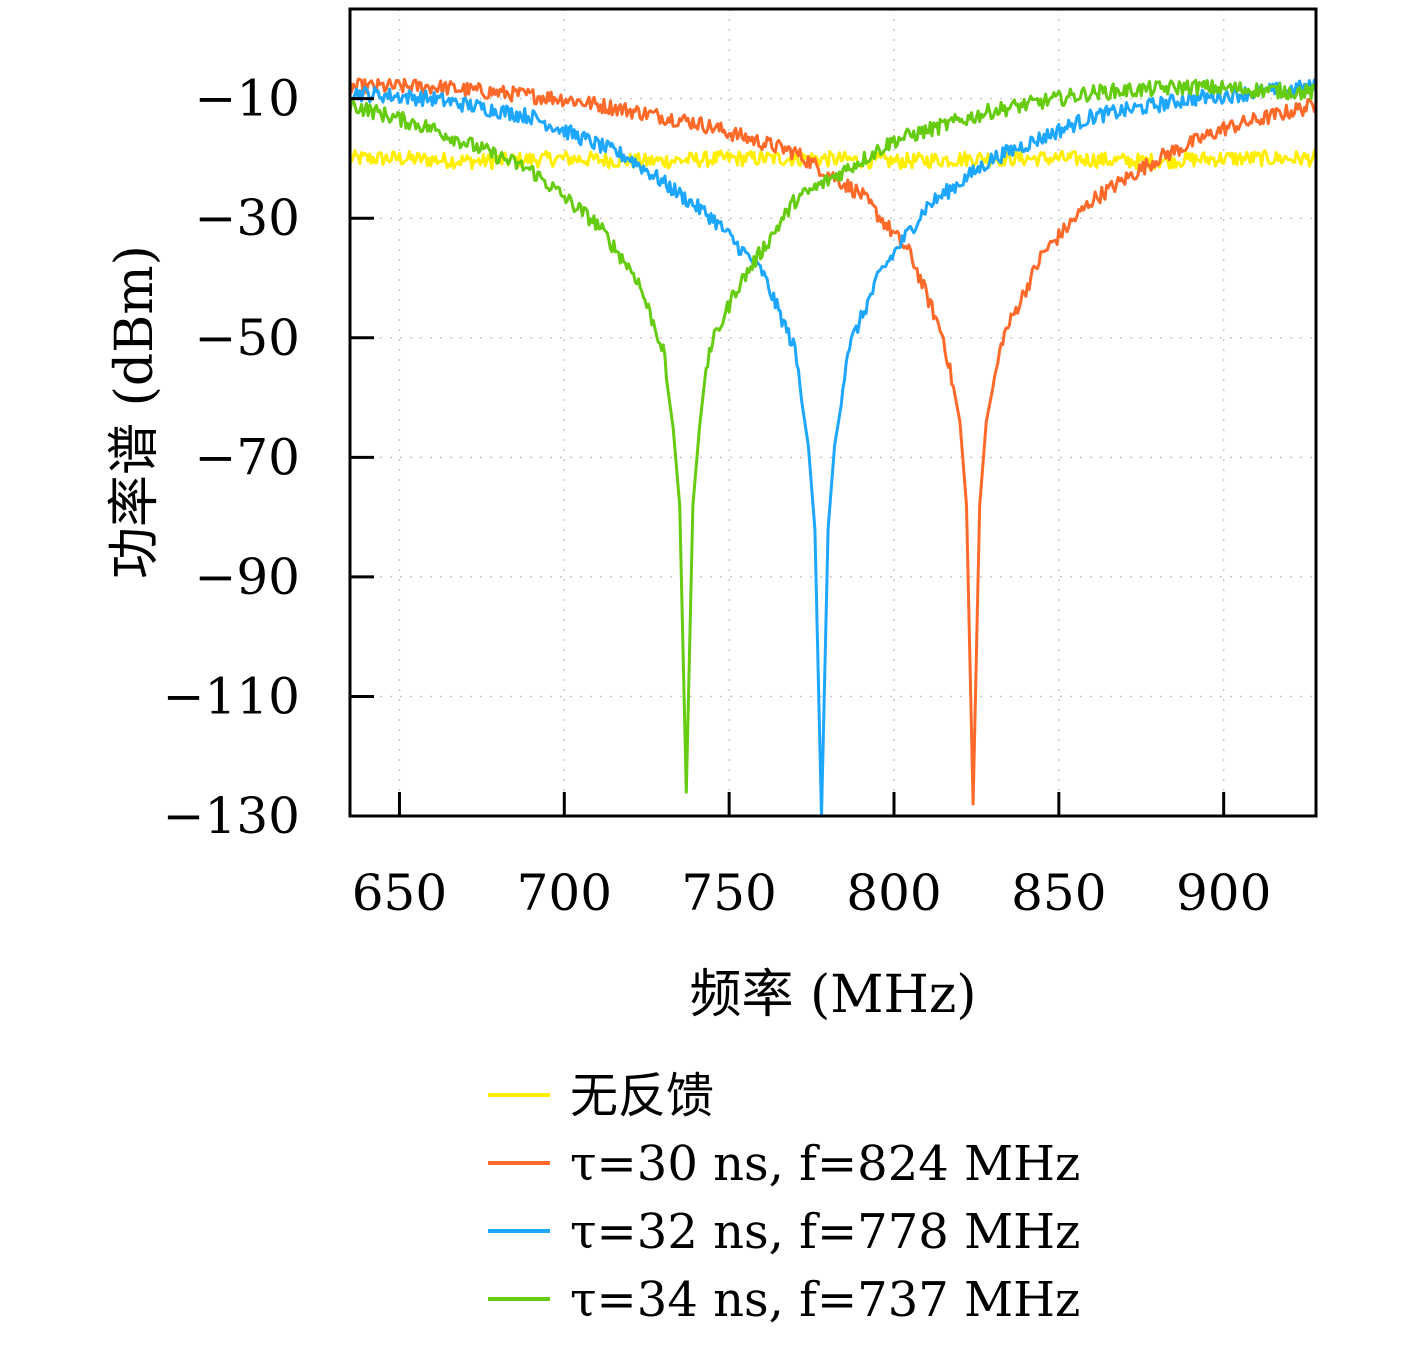  What do you see at coordinates (728, 893) in the screenshot?
I see `x-tick-label: 750` at bounding box center [728, 893].